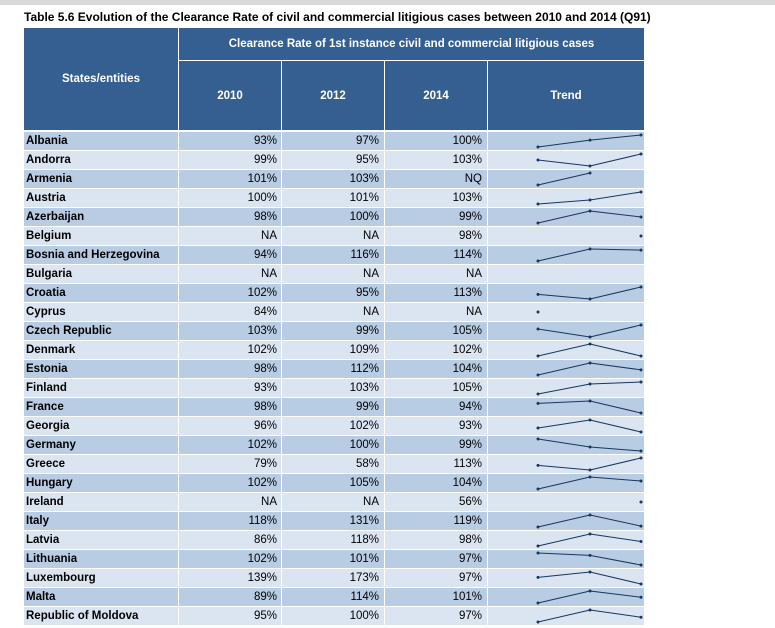 Image resolution: width=775 pixels, height=628 pixels. I want to click on cell-2012: 173%, so click(364, 578).